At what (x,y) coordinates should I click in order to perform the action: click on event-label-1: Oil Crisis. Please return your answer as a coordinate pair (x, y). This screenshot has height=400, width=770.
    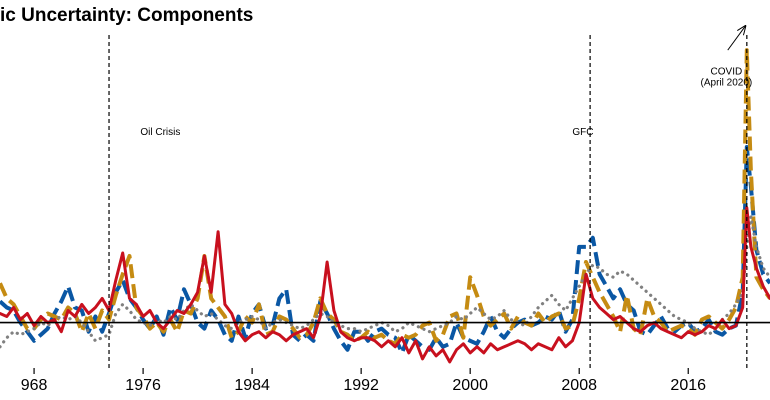
    Looking at the image, I should click on (160, 132).